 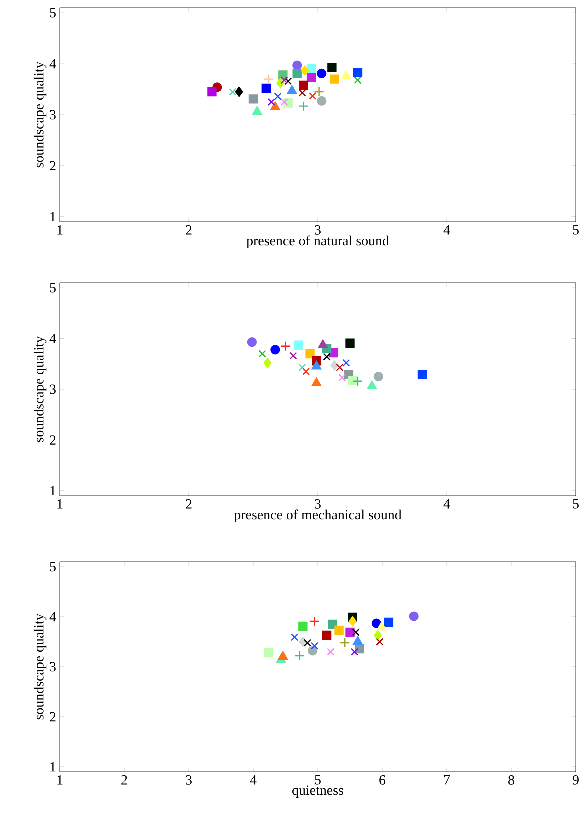 What do you see at coordinates (447, 780) in the screenshot?
I see `x-tick-label: 7` at bounding box center [447, 780].